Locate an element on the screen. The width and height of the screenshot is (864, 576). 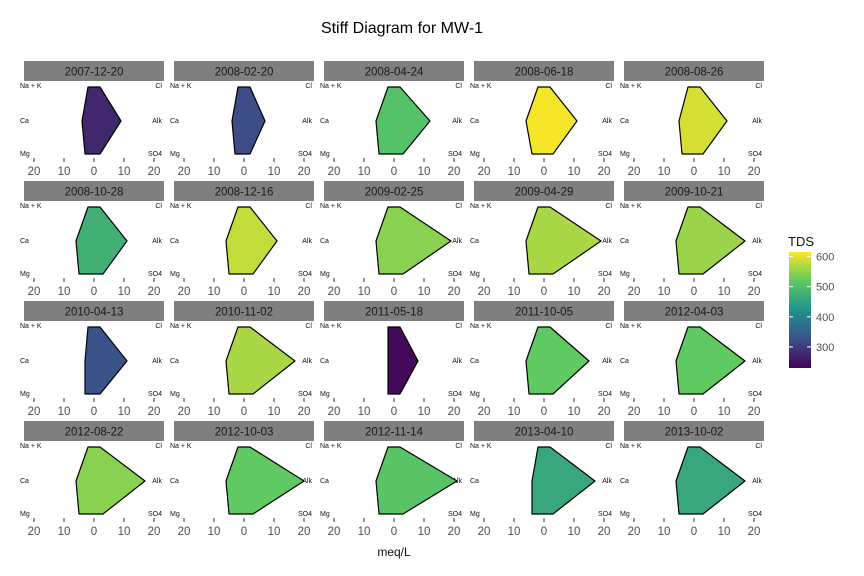
facet-strip-label: 2009-02-25 is located at coordinates (394, 193).